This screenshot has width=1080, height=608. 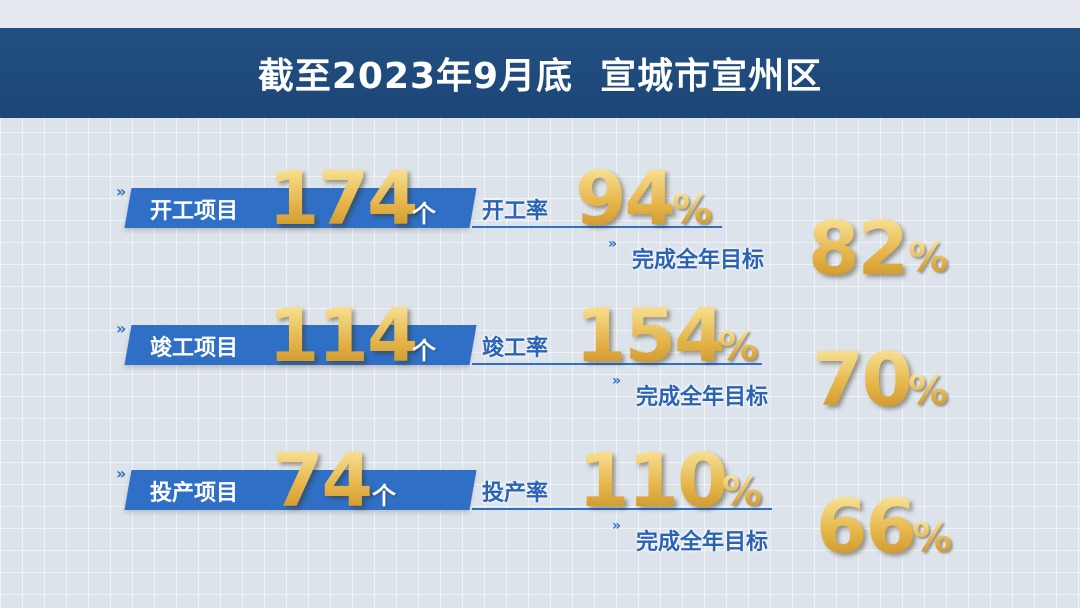 I want to click on rate-value: 154, so click(x=650, y=336).